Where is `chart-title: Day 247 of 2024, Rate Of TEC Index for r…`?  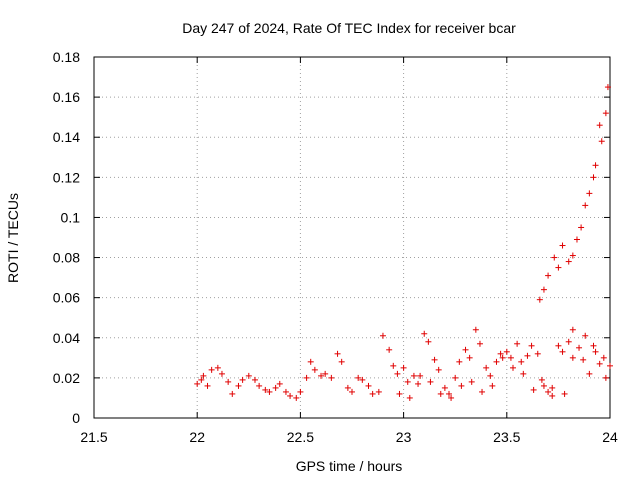
chart-title: Day 247 of 2024, Rate Of TEC Index for r… is located at coordinates (349, 28).